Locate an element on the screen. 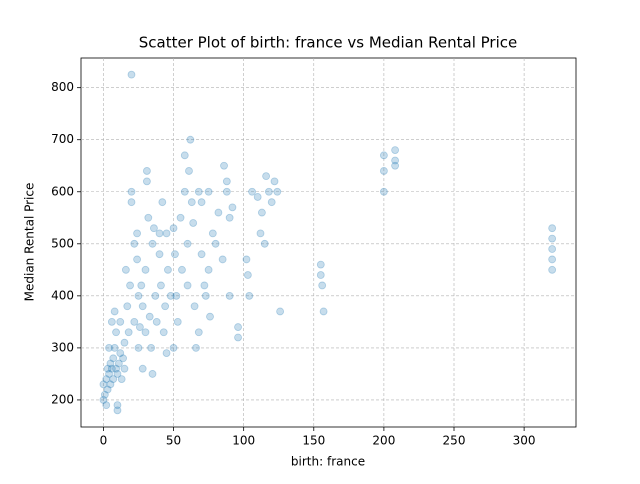 The width and height of the screenshot is (640, 484). x-tick-label: 150 is located at coordinates (313, 441).